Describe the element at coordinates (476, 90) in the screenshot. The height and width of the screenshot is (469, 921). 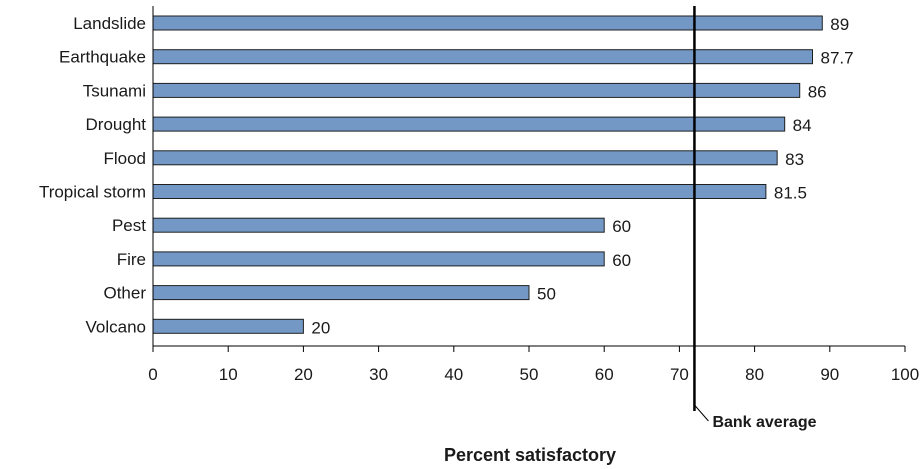
I see `bar-tsunami` at that location.